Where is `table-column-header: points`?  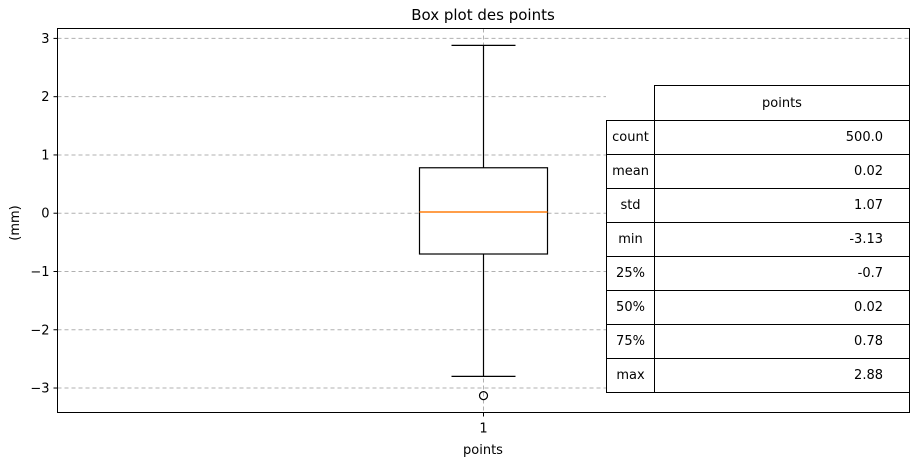
table-column-header: points is located at coordinates (782, 103).